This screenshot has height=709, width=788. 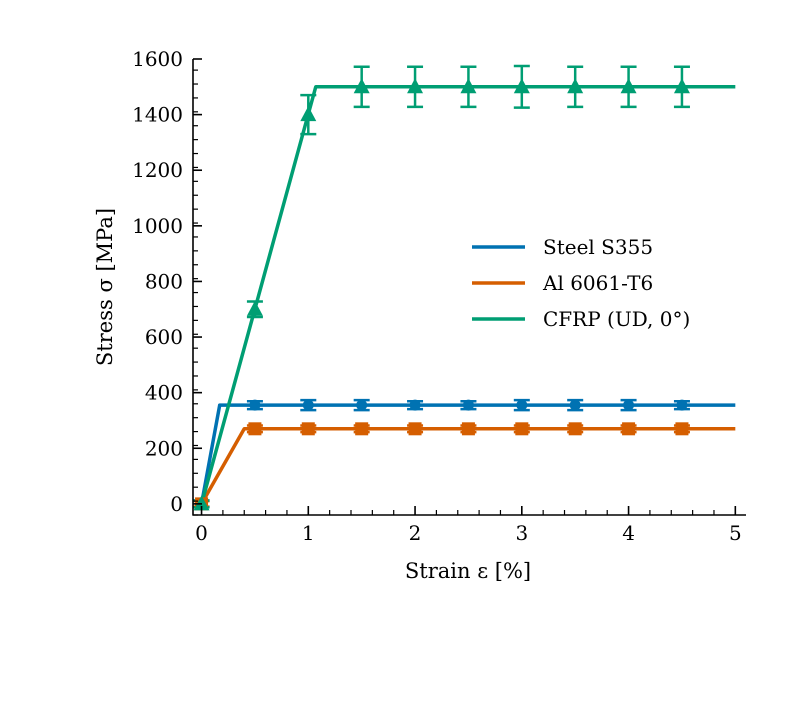 I want to click on x-tick-label: 2, so click(x=415, y=533).